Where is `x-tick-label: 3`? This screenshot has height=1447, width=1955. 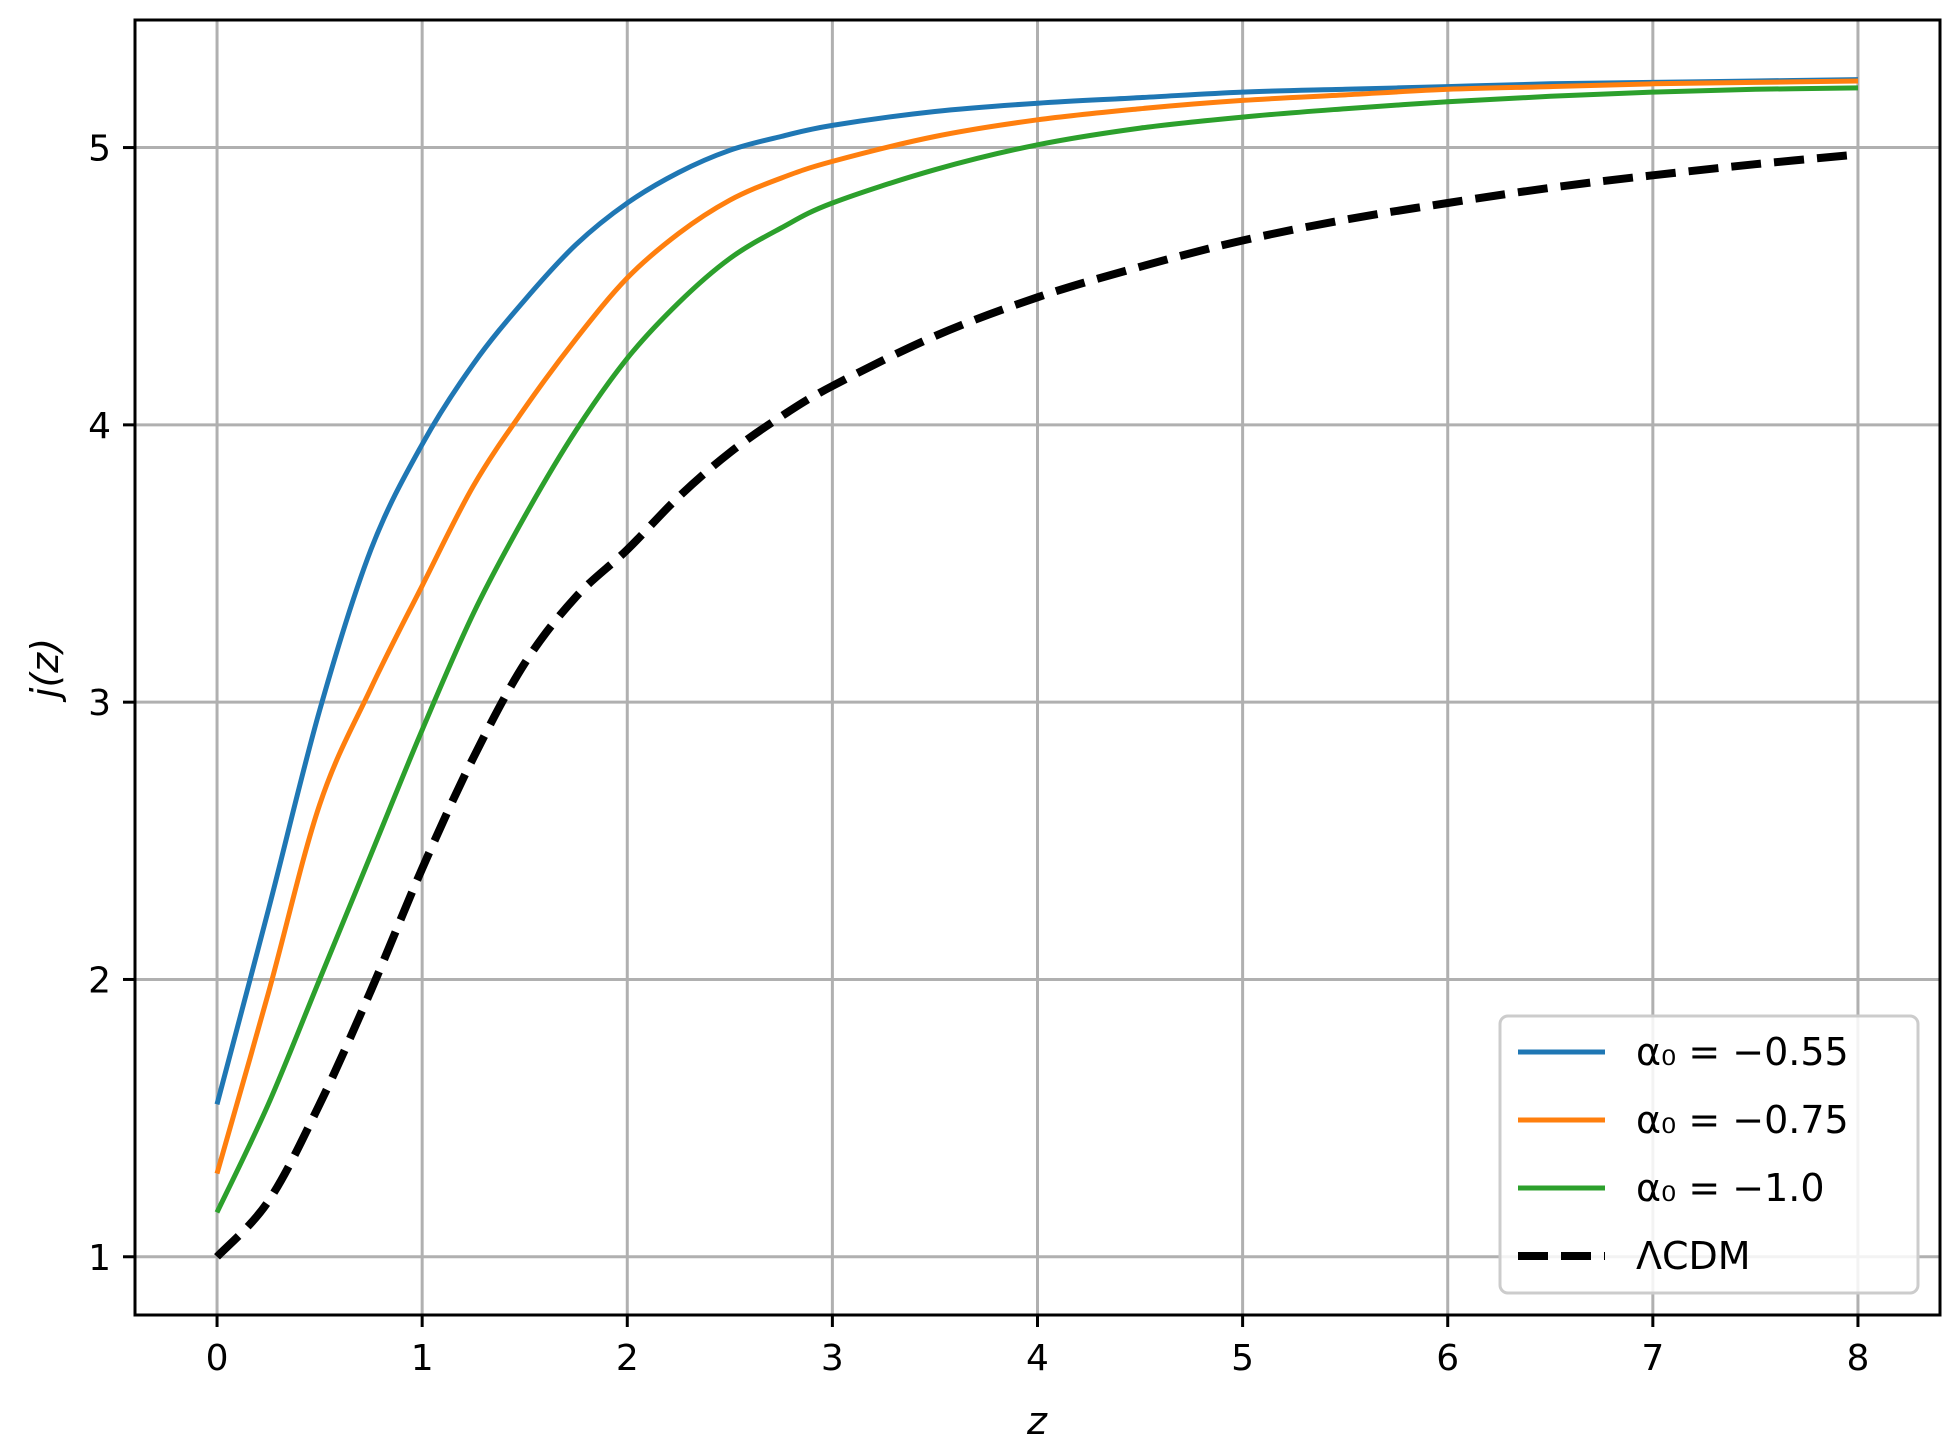
x-tick-label: 3 is located at coordinates (832, 1358).